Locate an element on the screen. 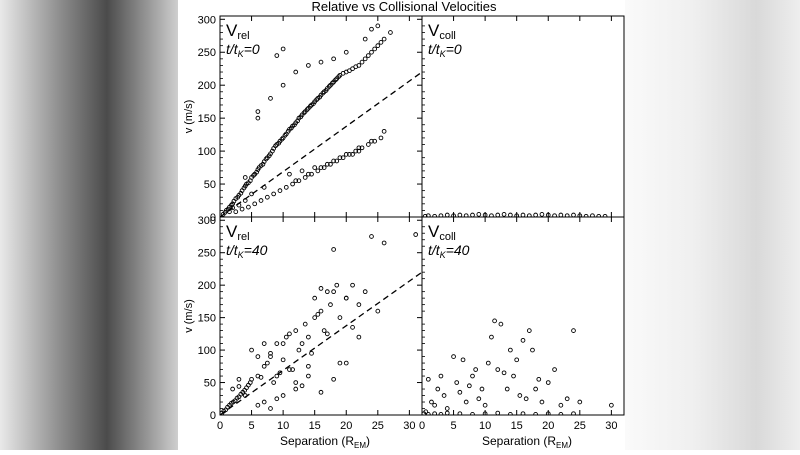  x-tick-label: 0 is located at coordinates (422, 426).